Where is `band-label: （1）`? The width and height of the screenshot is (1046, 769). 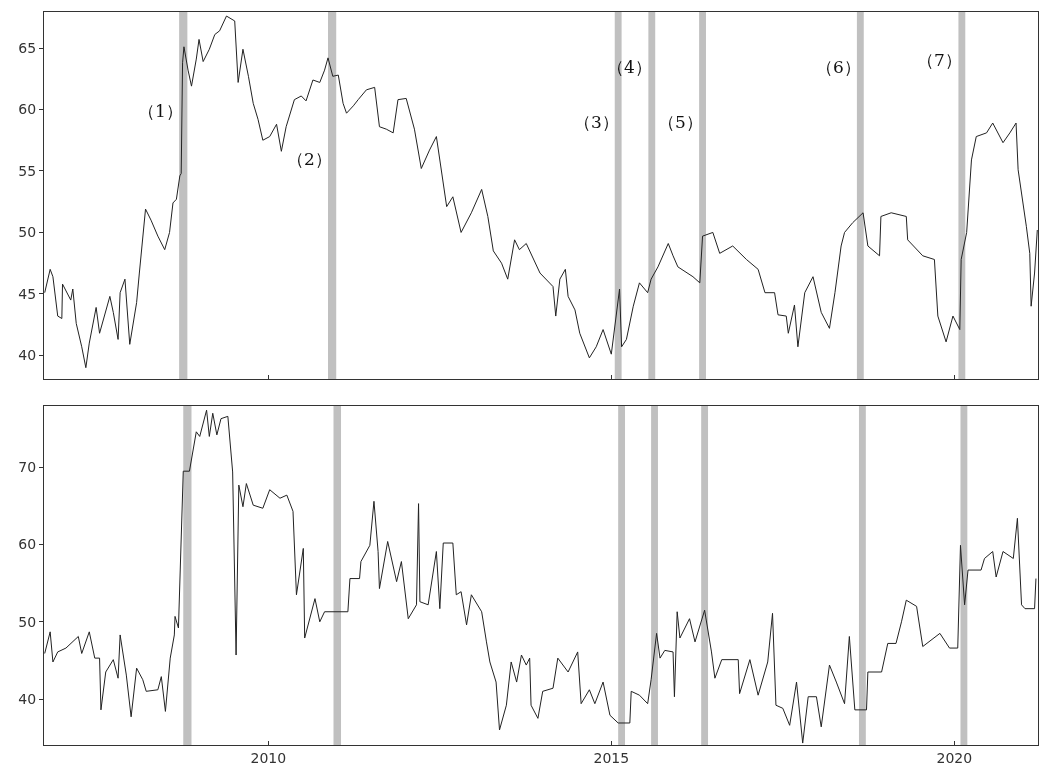 band-label: （1） is located at coordinates (160, 111).